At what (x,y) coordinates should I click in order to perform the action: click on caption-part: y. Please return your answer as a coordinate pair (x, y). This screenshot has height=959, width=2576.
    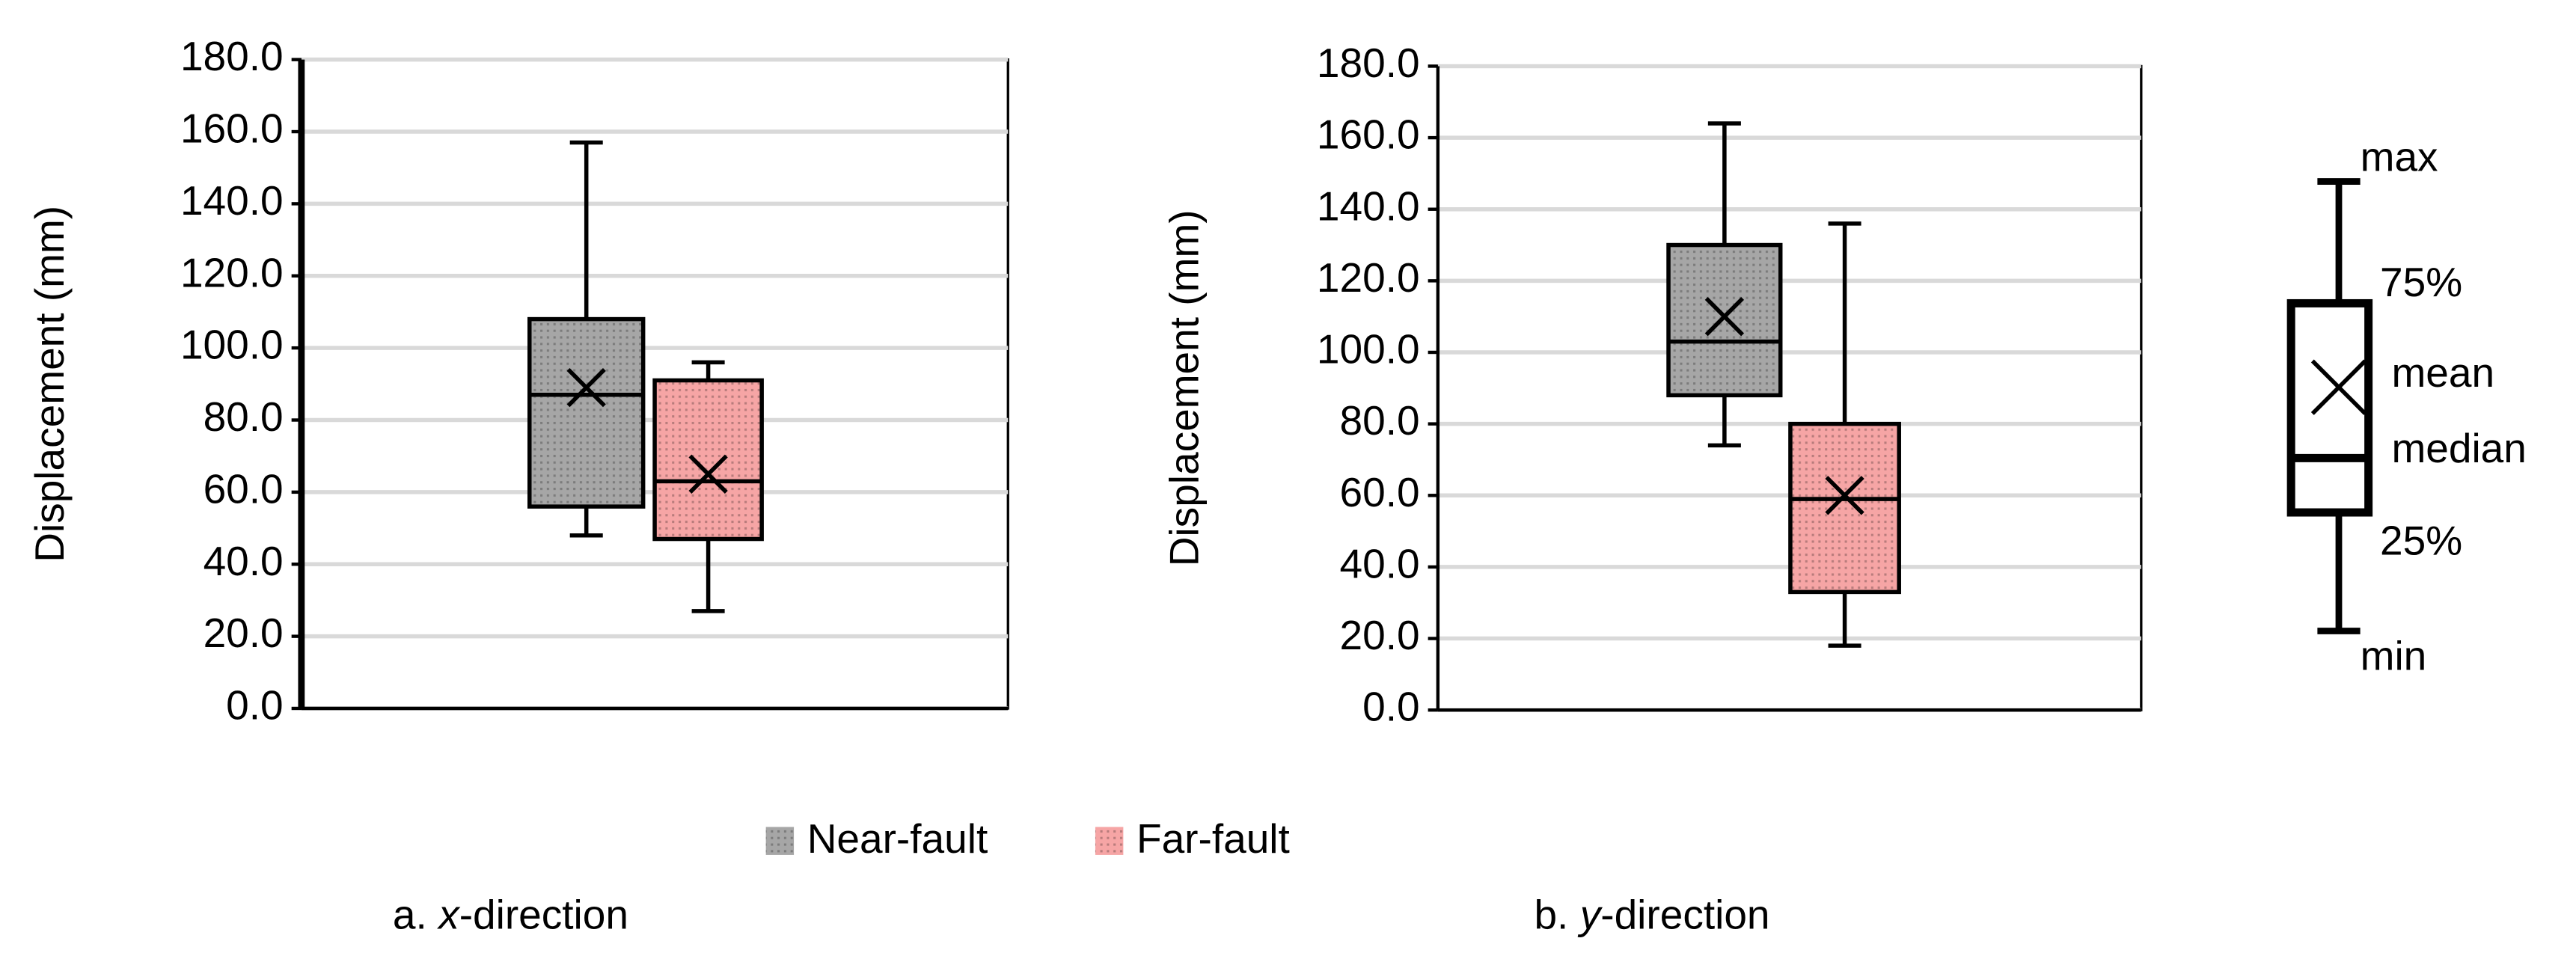
    Looking at the image, I should click on (1590, 914).